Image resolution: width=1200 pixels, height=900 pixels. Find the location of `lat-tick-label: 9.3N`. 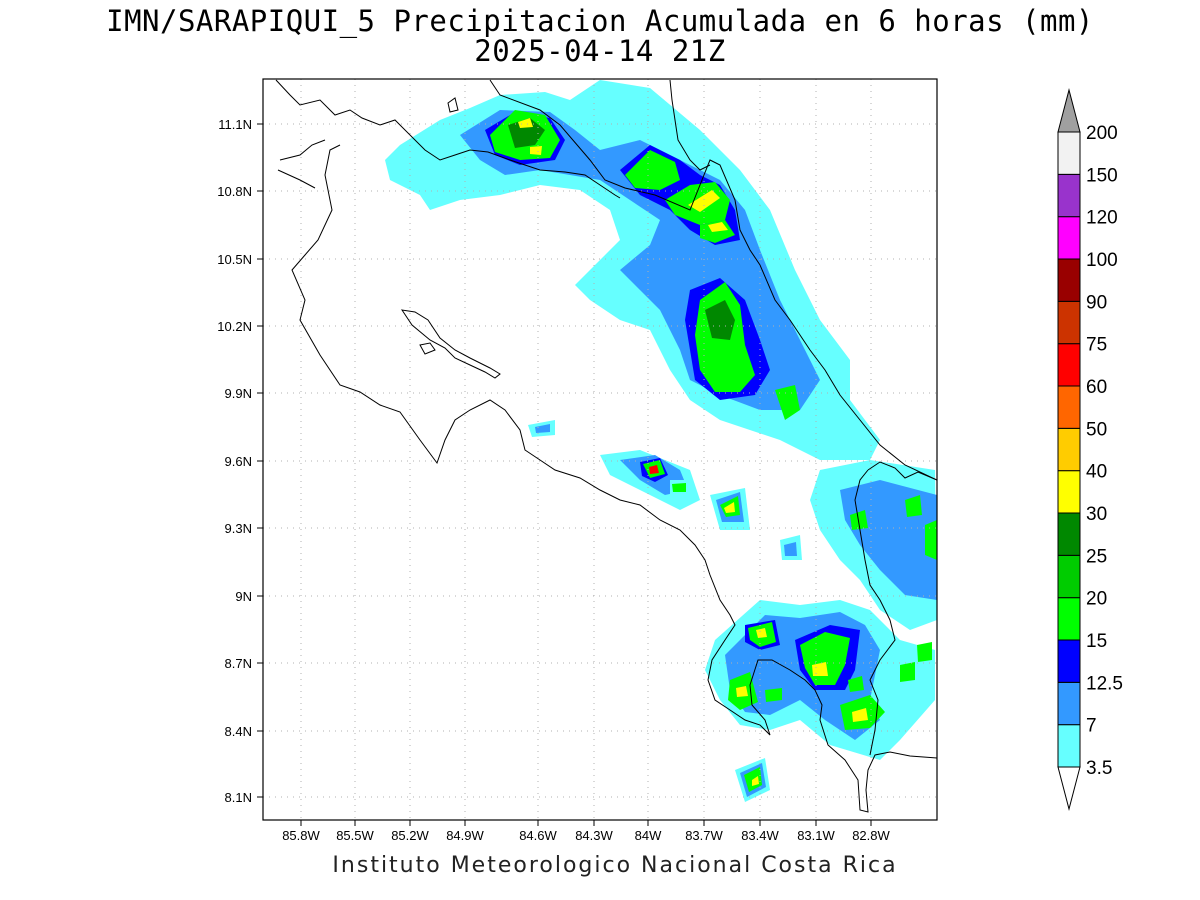

lat-tick-label: 9.3N is located at coordinates (238, 528).